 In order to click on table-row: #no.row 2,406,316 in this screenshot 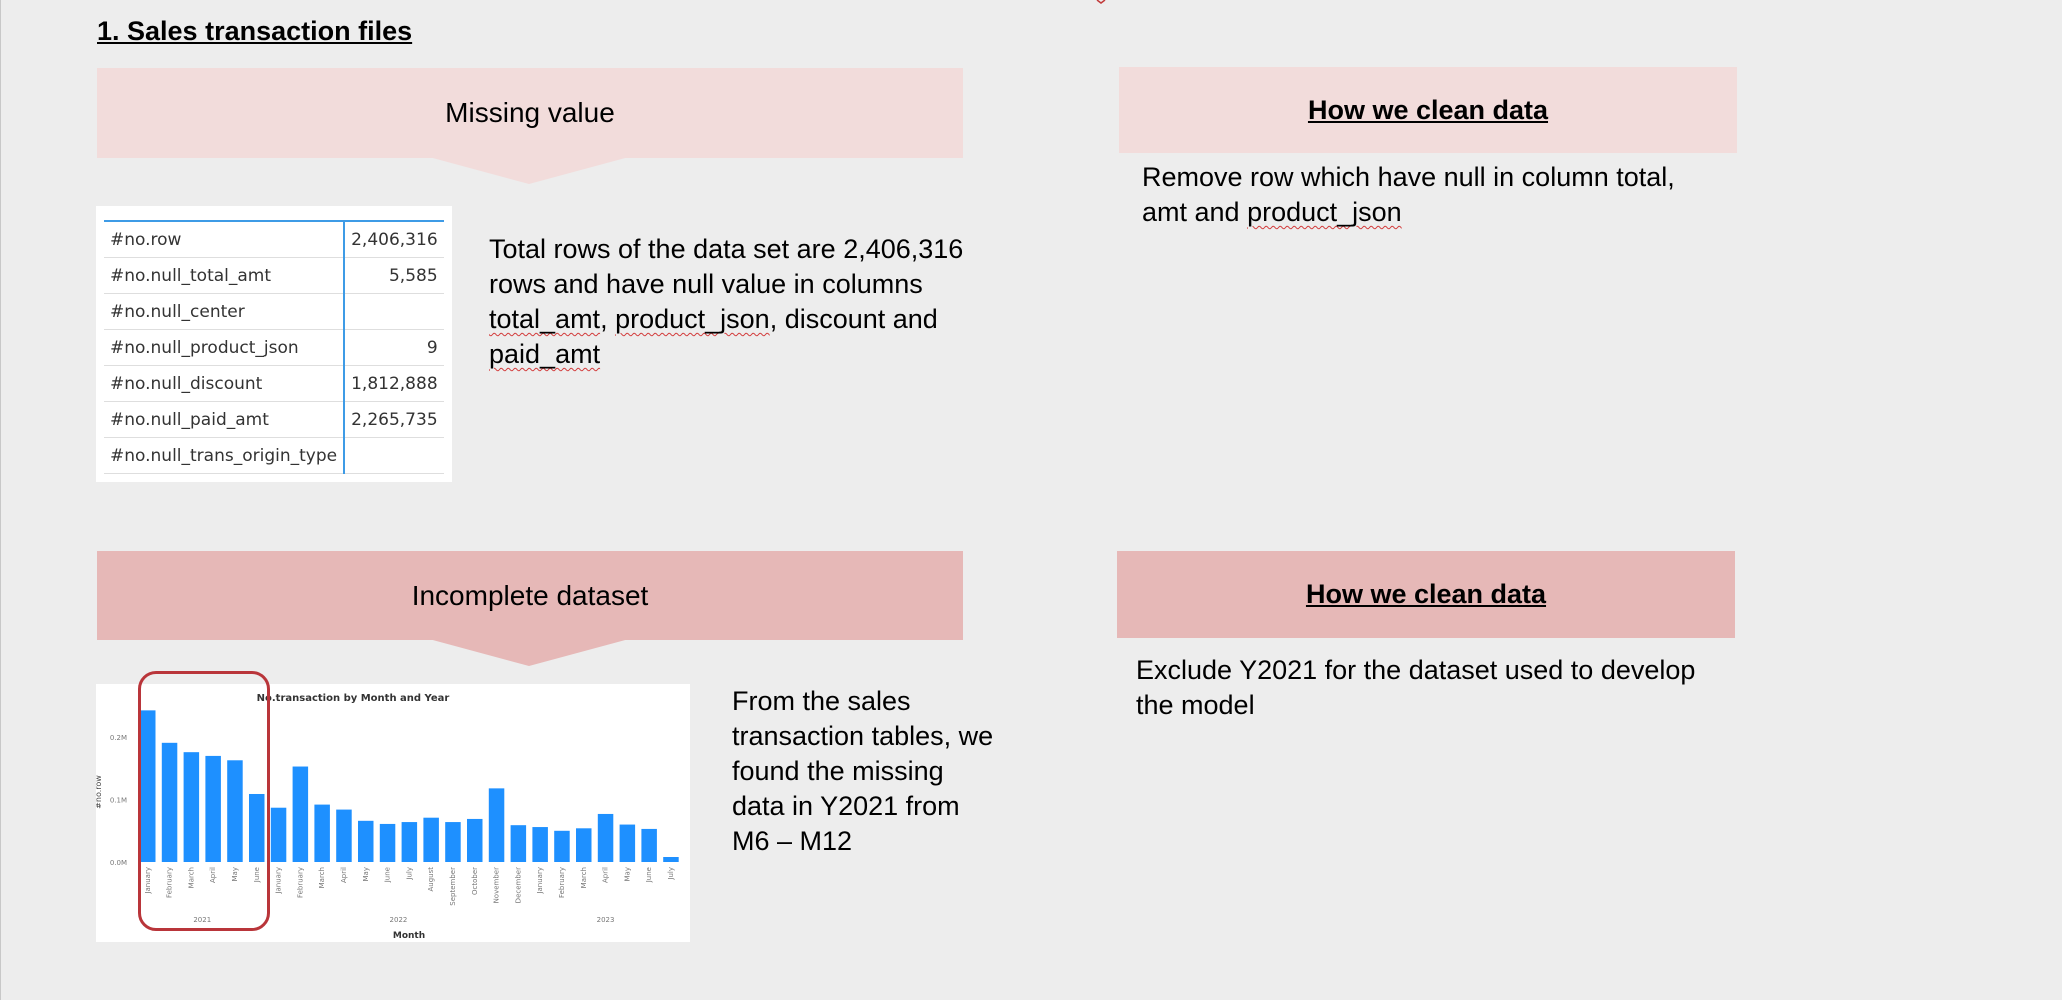, I will do `click(274, 239)`.